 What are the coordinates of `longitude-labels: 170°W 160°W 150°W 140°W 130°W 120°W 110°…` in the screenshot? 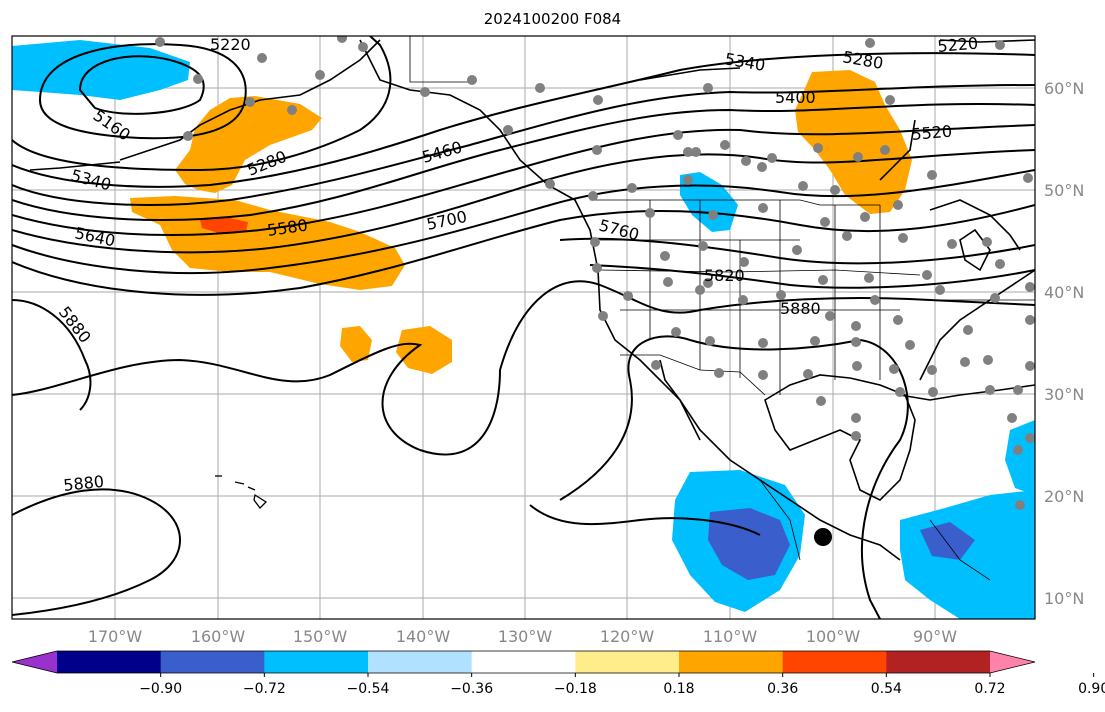 It's located at (522, 636).